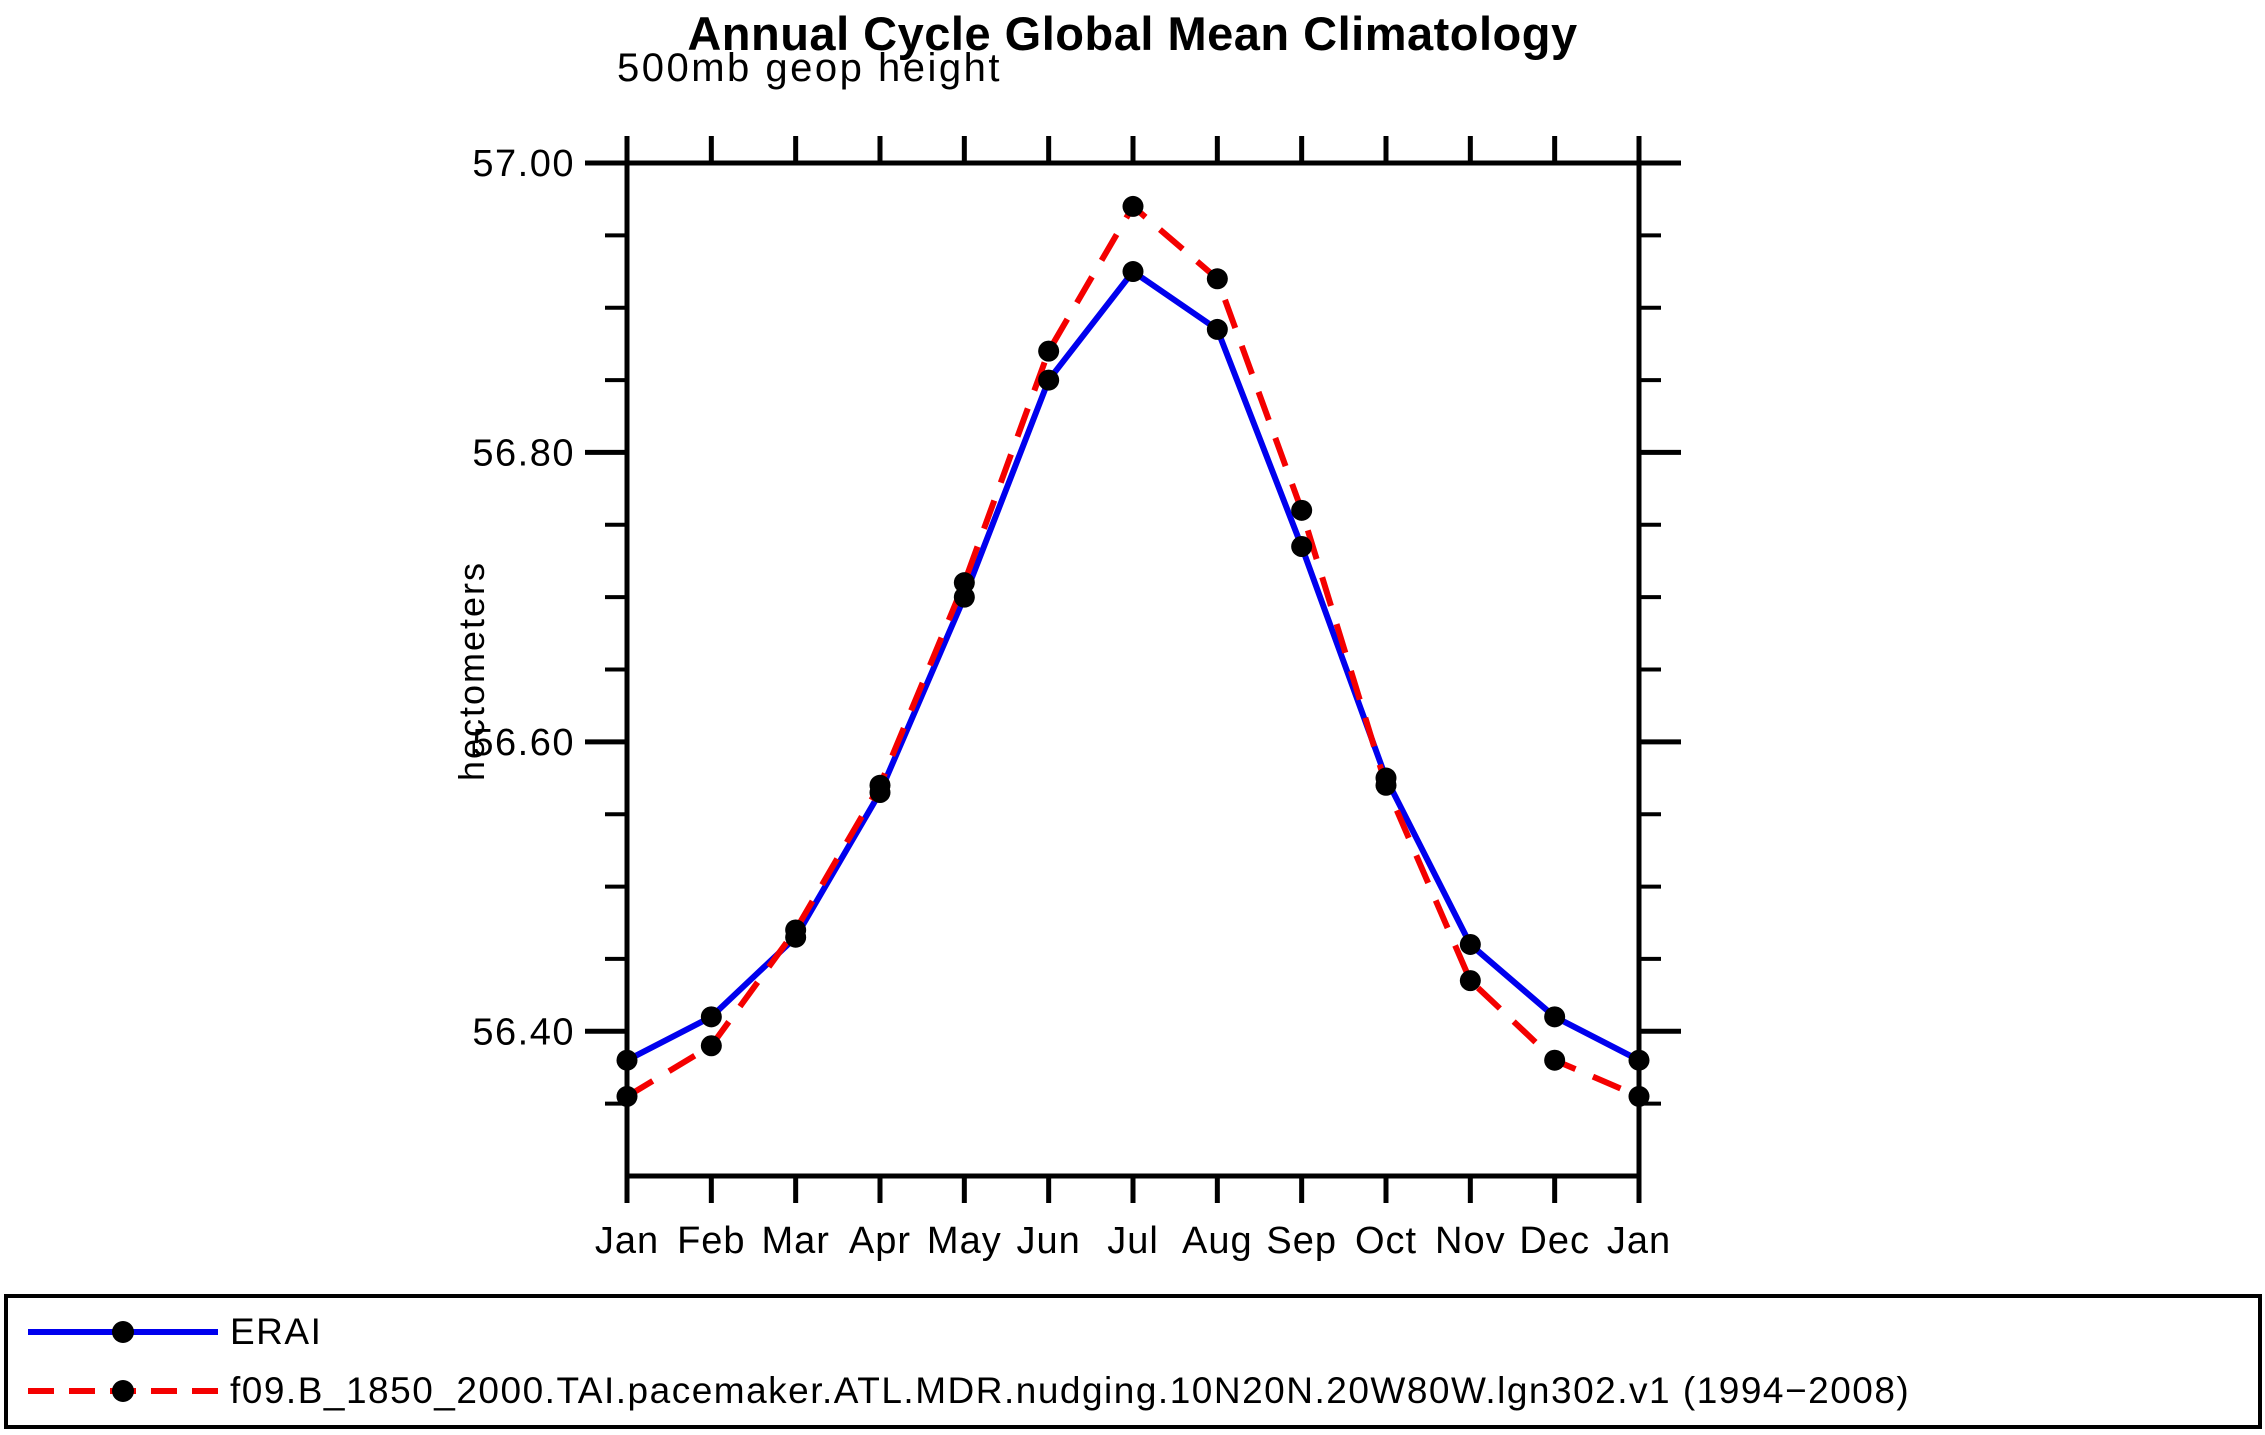  Describe the element at coordinates (1132, 33) in the screenshot. I see `chart-title: Annual Cycle Global Mean Climatology` at that location.